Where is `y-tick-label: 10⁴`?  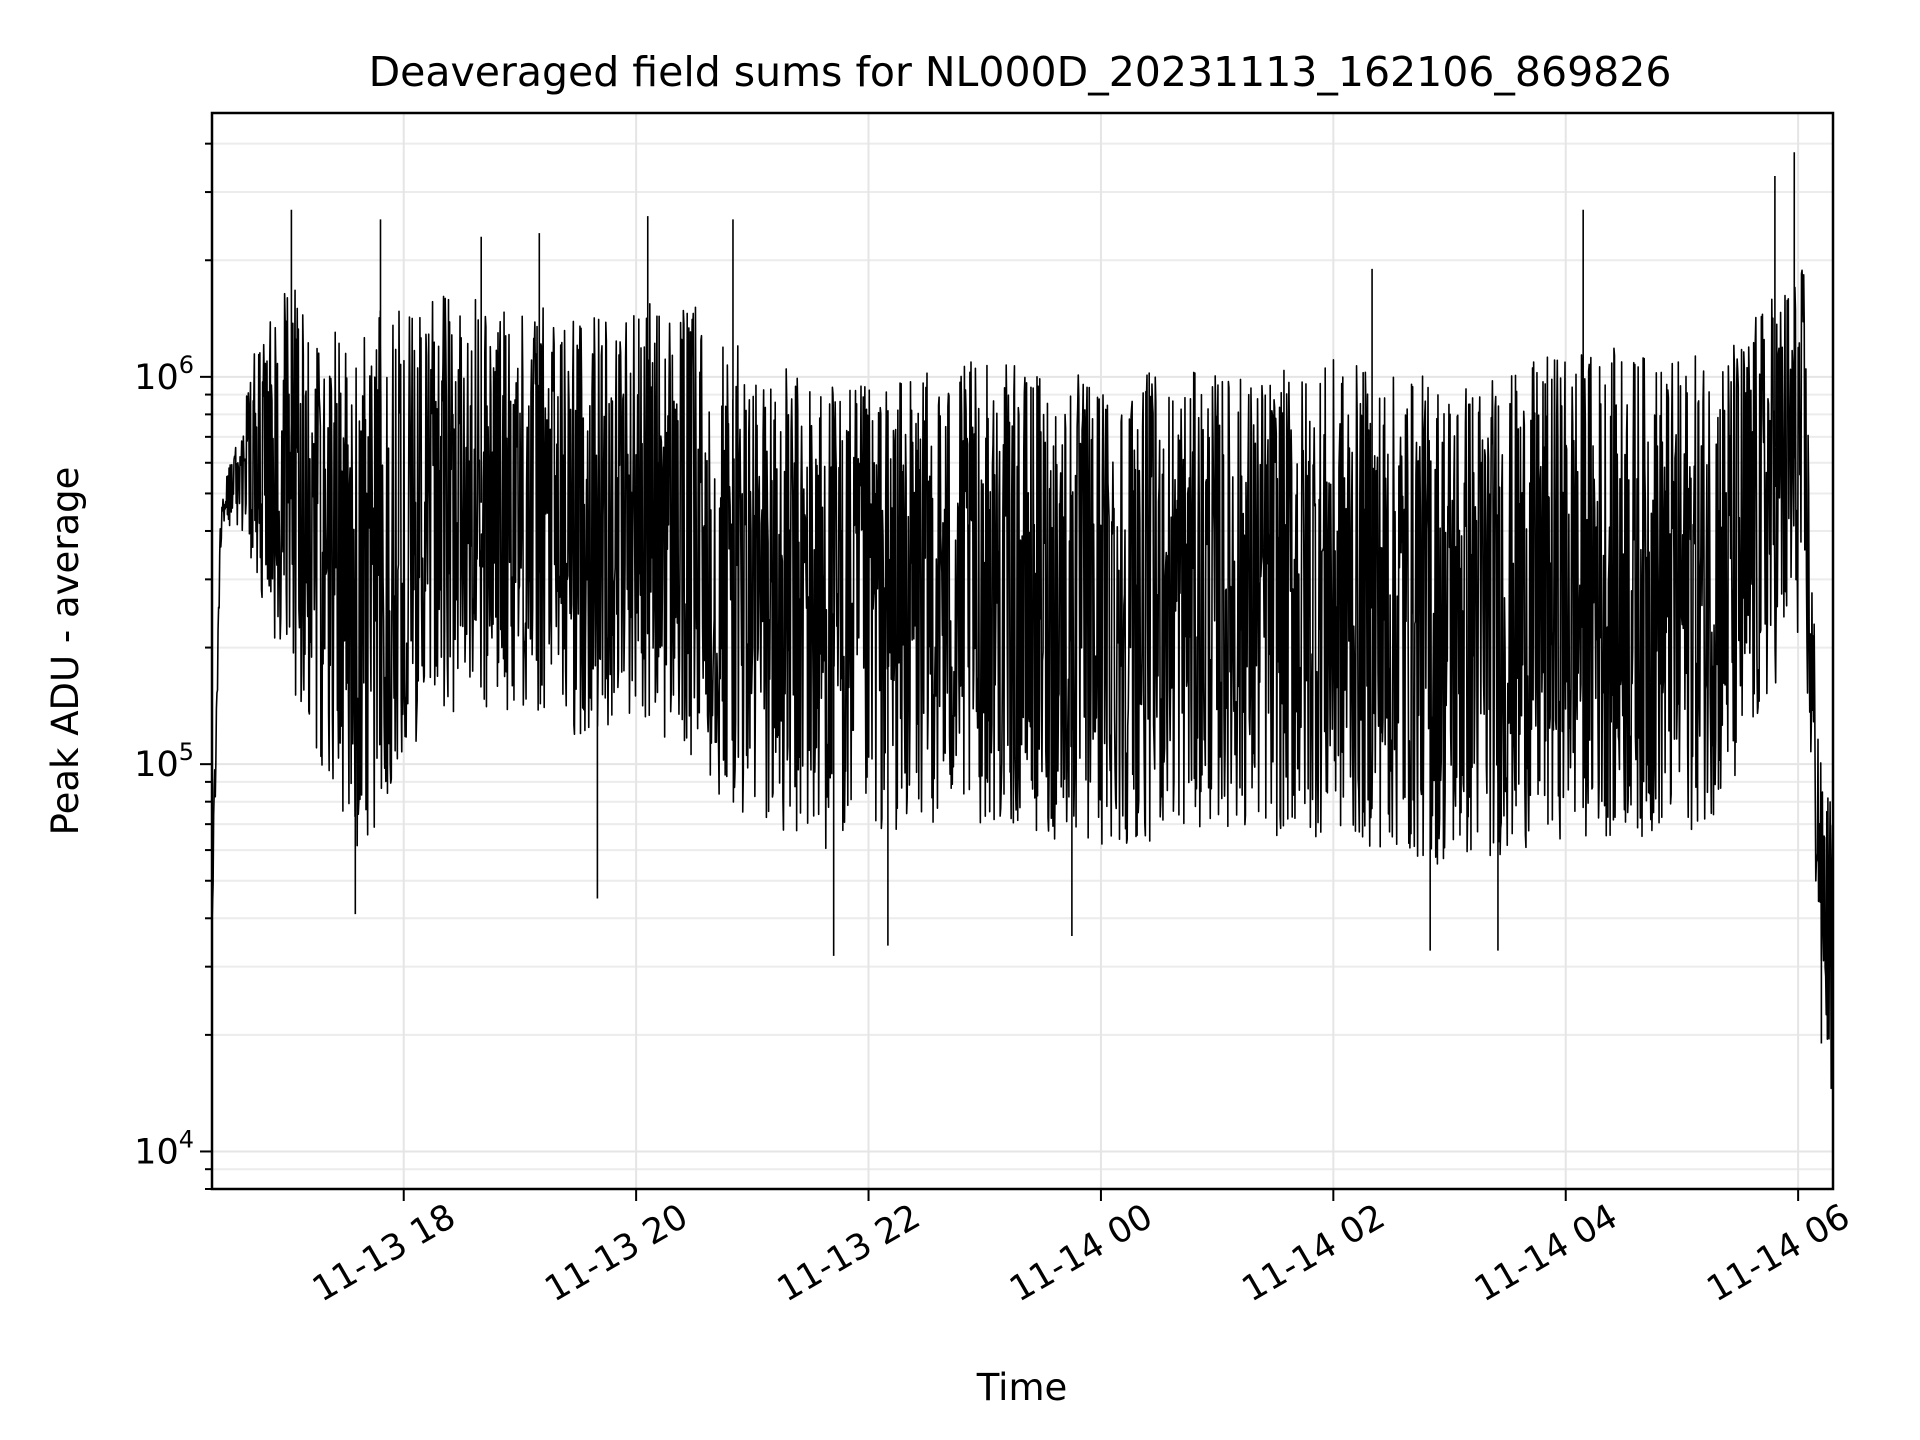
y-tick-label: 10⁴ is located at coordinates (164, 1148).